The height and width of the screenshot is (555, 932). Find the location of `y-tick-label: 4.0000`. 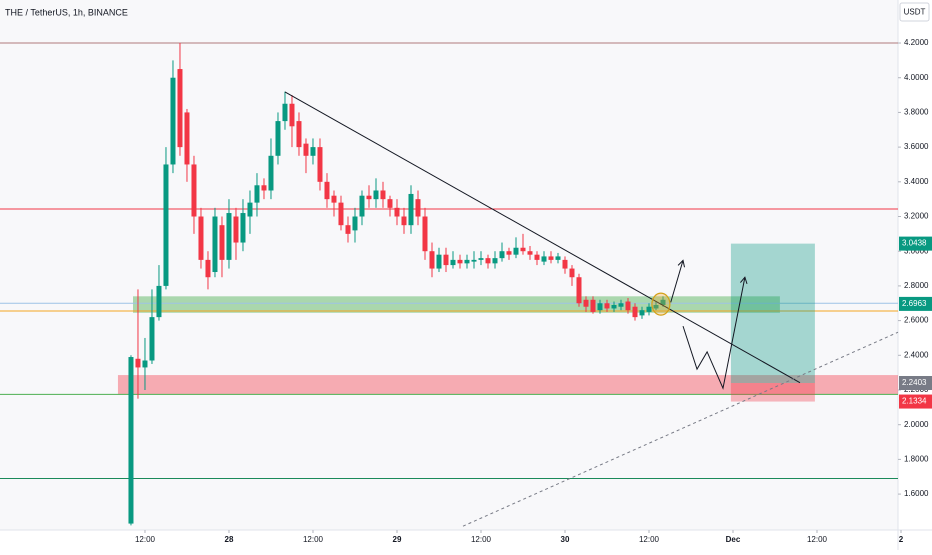

y-tick-label: 4.0000 is located at coordinates (916, 77).